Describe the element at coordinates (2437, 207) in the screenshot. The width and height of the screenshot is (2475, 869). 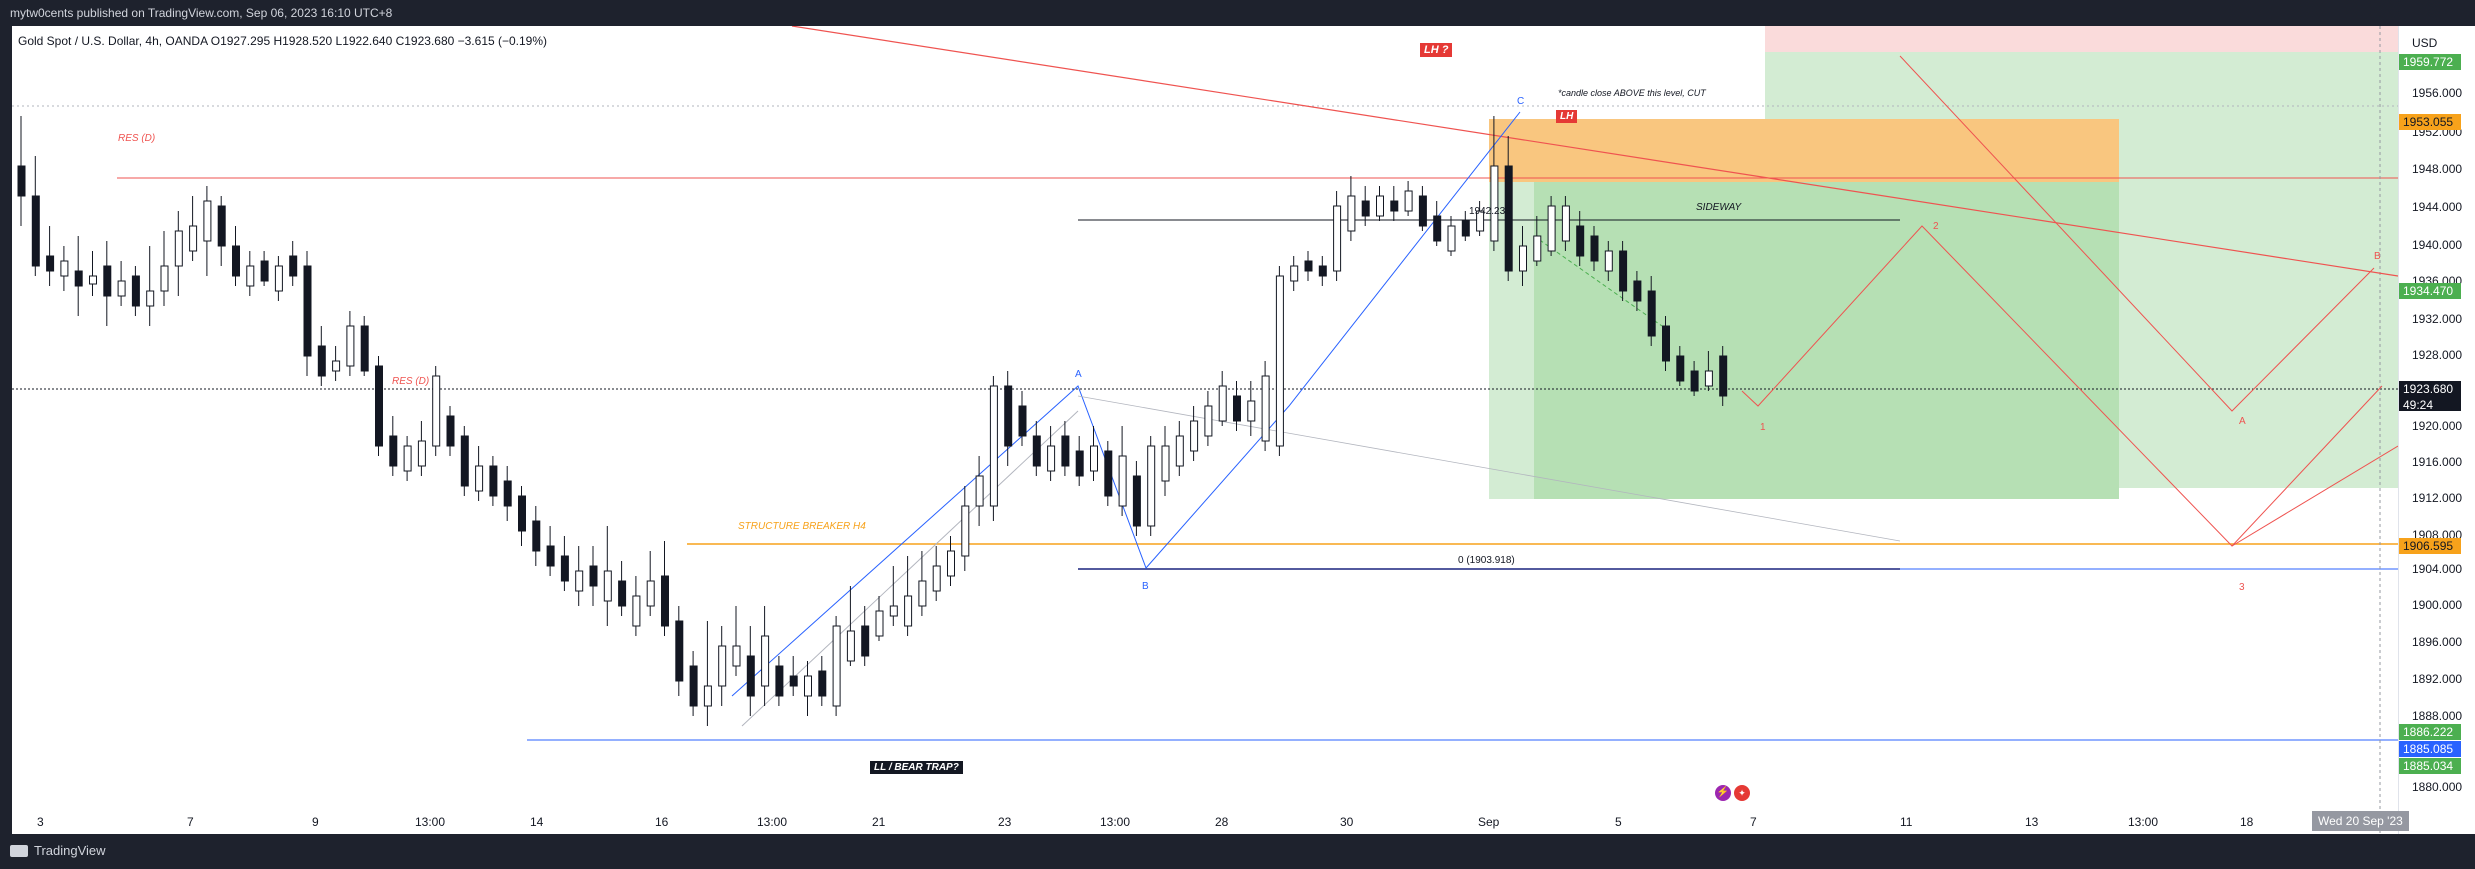
I see `price-tick: 1944.000` at that location.